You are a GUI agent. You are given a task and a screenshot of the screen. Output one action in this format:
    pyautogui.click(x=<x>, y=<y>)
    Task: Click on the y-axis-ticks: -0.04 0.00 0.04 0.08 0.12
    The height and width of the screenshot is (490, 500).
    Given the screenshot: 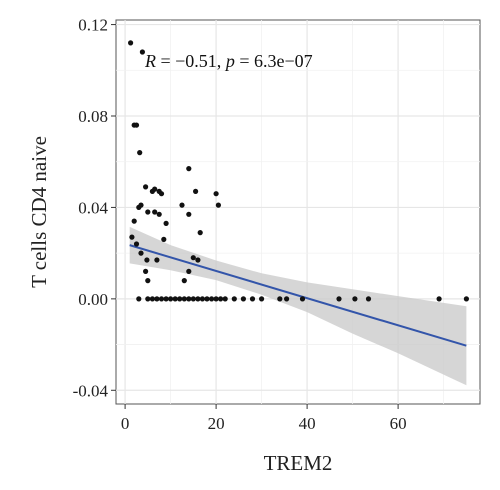 What is the action you would take?
    pyautogui.click(x=94, y=208)
    